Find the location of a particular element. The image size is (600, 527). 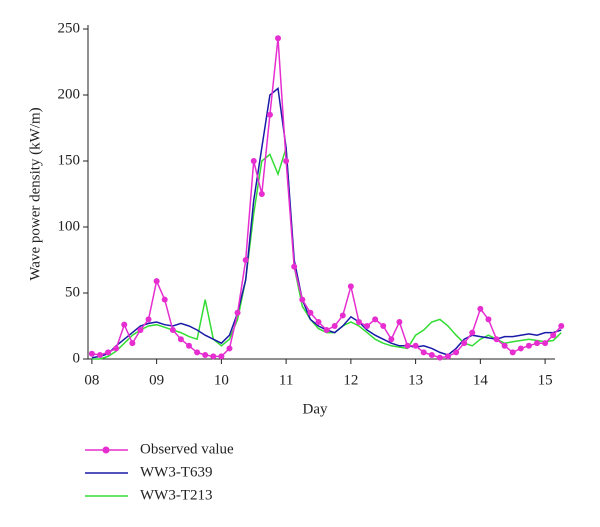

x-tick-label: 13 is located at coordinates (415, 380).